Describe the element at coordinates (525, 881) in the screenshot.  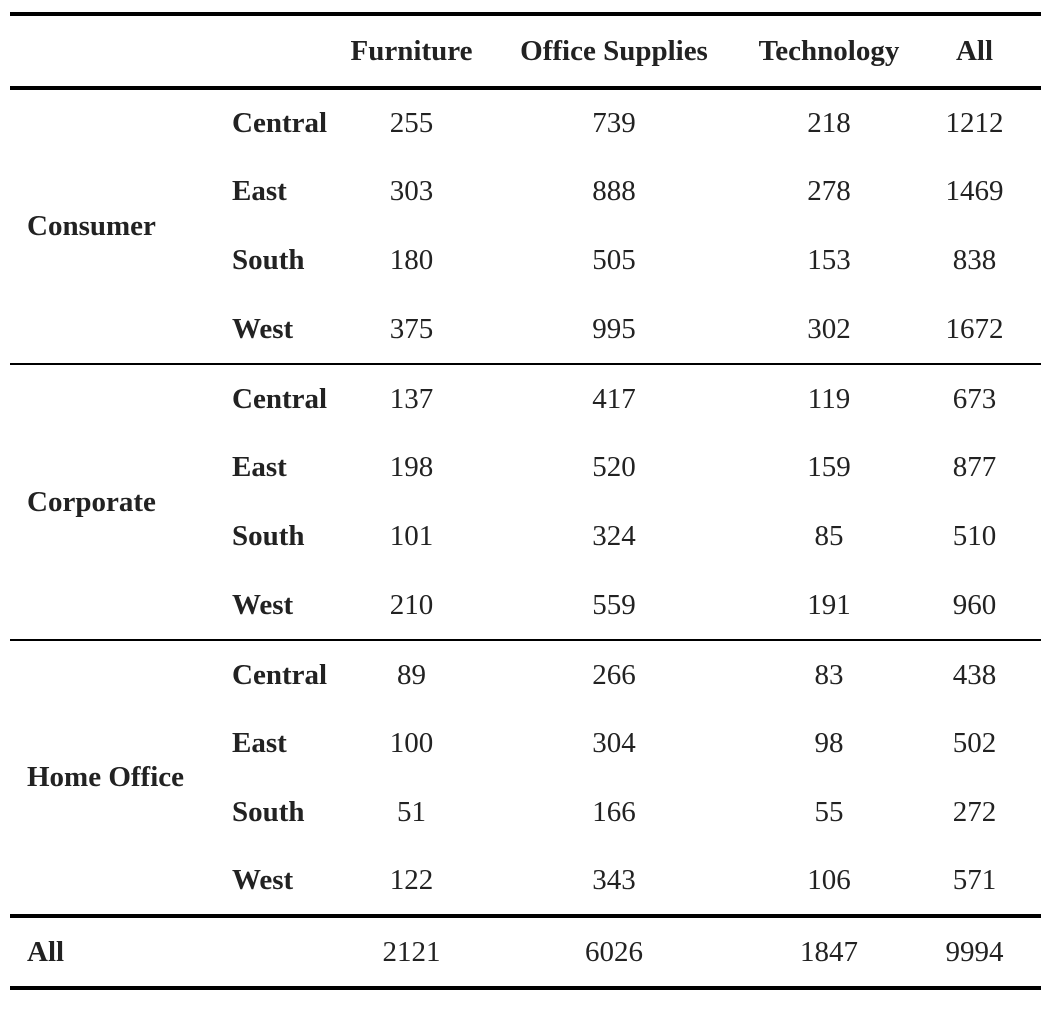
I see `table-row: West 122 343 106 571` at that location.